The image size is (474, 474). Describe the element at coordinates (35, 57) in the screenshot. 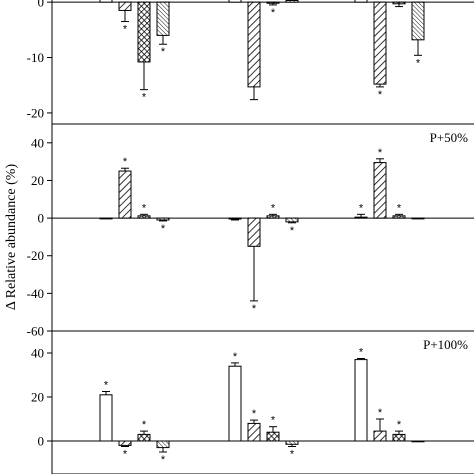

I see `y-tick-label: -10` at that location.